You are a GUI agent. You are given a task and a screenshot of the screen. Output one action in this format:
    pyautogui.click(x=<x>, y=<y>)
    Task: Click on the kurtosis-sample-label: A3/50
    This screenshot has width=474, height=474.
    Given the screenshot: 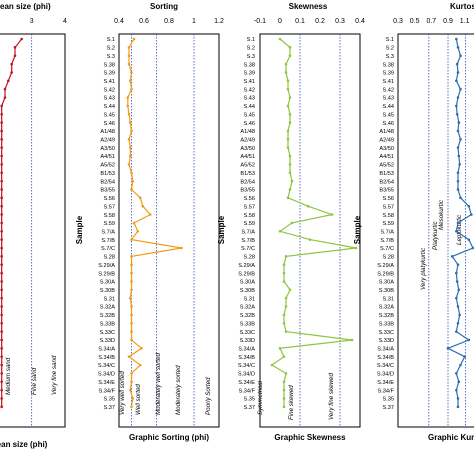 What is the action you would take?
    pyautogui.click(x=386, y=149)
    